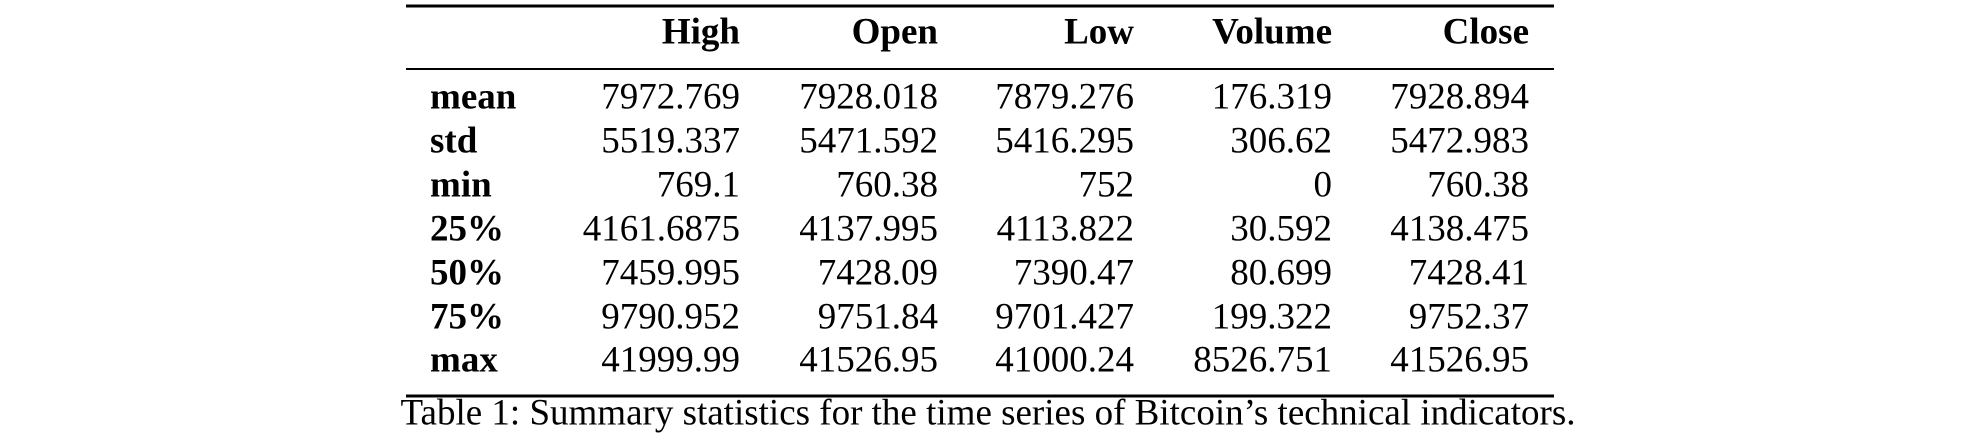 The image size is (1976, 438). What do you see at coordinates (467, 316) in the screenshot?
I see `row-label: 75%` at bounding box center [467, 316].